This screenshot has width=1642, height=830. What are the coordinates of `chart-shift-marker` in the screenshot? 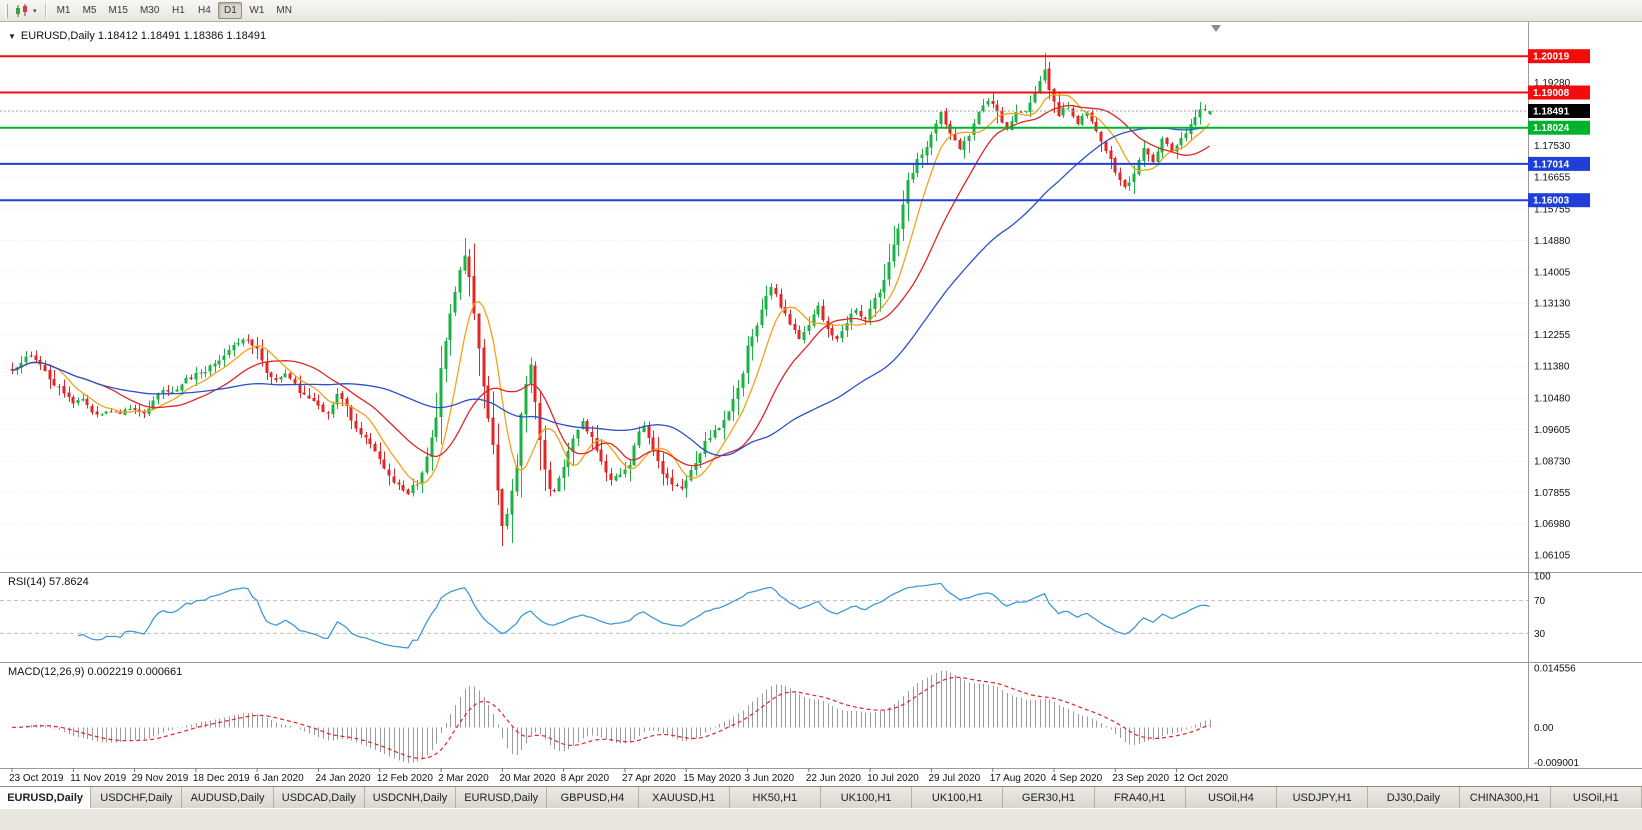 It's located at (1216, 28).